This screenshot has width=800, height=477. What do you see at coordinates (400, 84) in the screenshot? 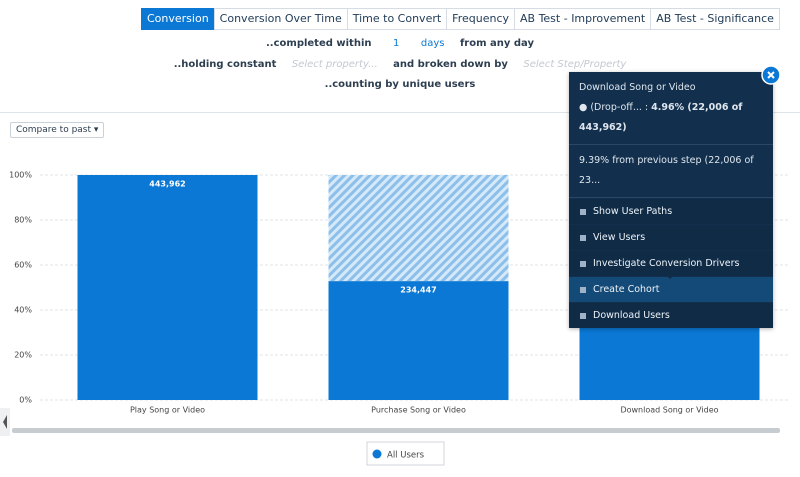
I see `label: ..counting by unique users` at bounding box center [400, 84].